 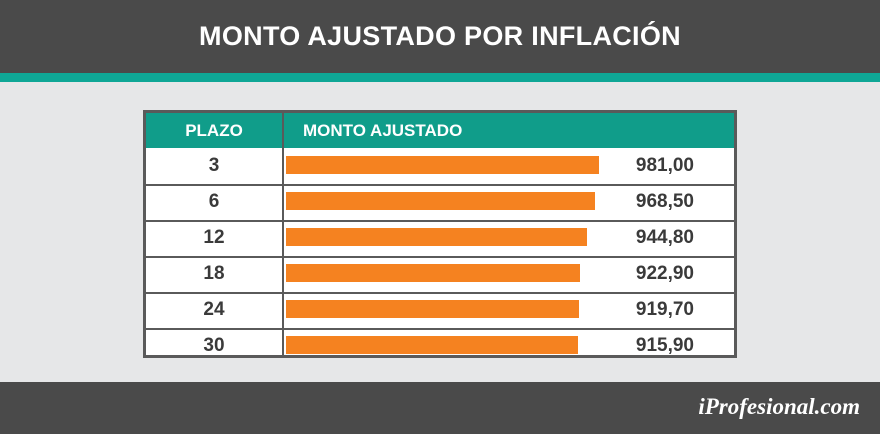 What do you see at coordinates (214, 273) in the screenshot?
I see `plazo-cell: 18` at bounding box center [214, 273].